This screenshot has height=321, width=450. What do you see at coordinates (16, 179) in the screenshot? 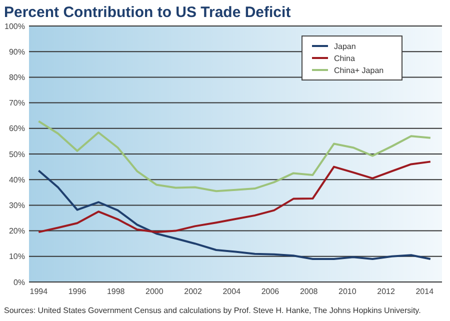
I see `y-tick-label: 40%` at bounding box center [16, 179].